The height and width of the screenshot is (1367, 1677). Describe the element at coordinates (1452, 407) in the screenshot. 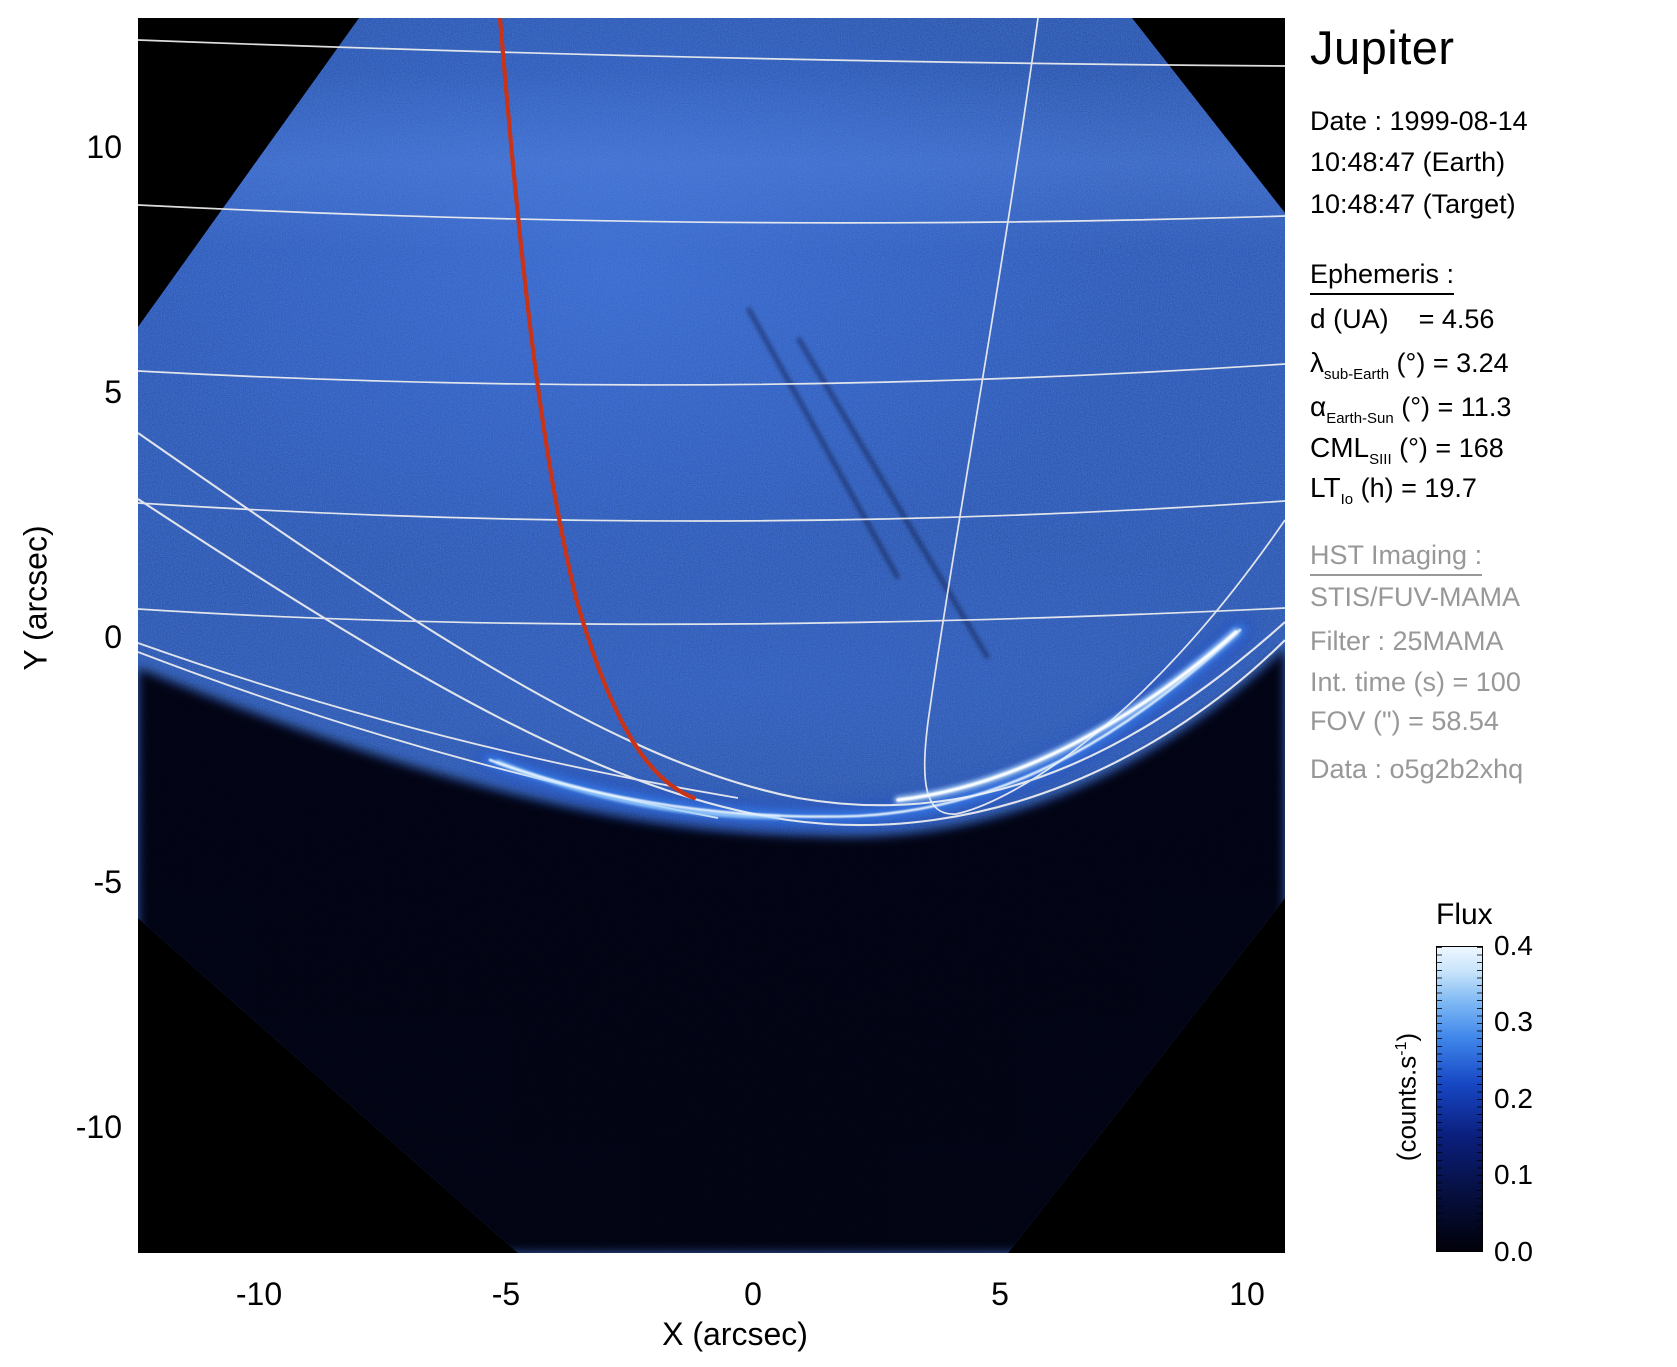

I see `quantity-value: (°) = 11.3` at that location.